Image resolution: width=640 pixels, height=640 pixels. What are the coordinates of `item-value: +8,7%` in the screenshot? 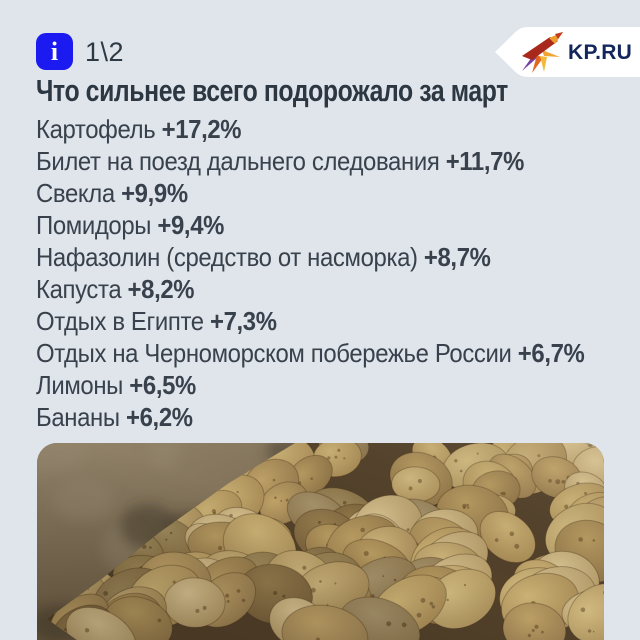 It's located at (457, 257).